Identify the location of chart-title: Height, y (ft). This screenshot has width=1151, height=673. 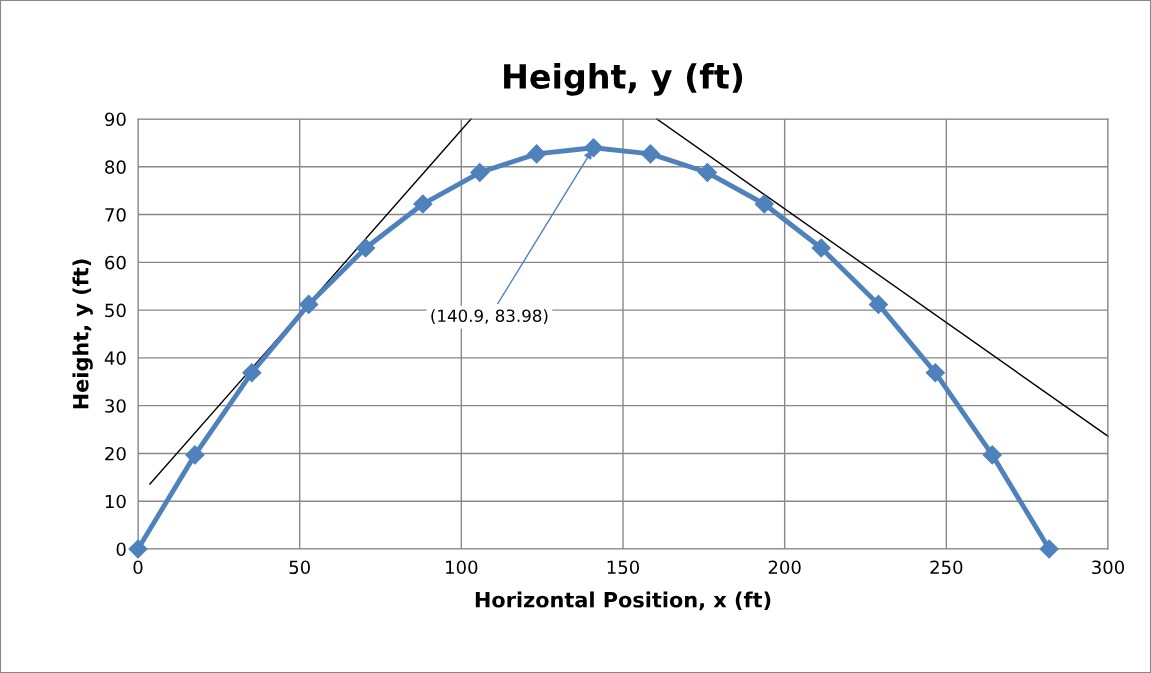
(623, 79).